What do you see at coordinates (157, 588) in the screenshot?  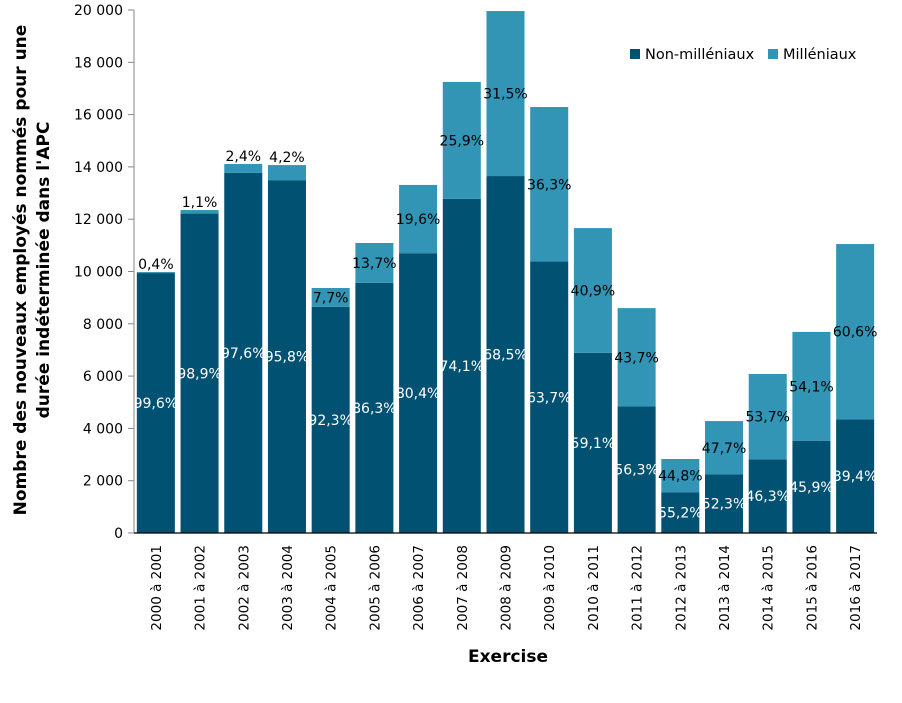 I see `x-tick-label: 2000 à 2001` at bounding box center [157, 588].